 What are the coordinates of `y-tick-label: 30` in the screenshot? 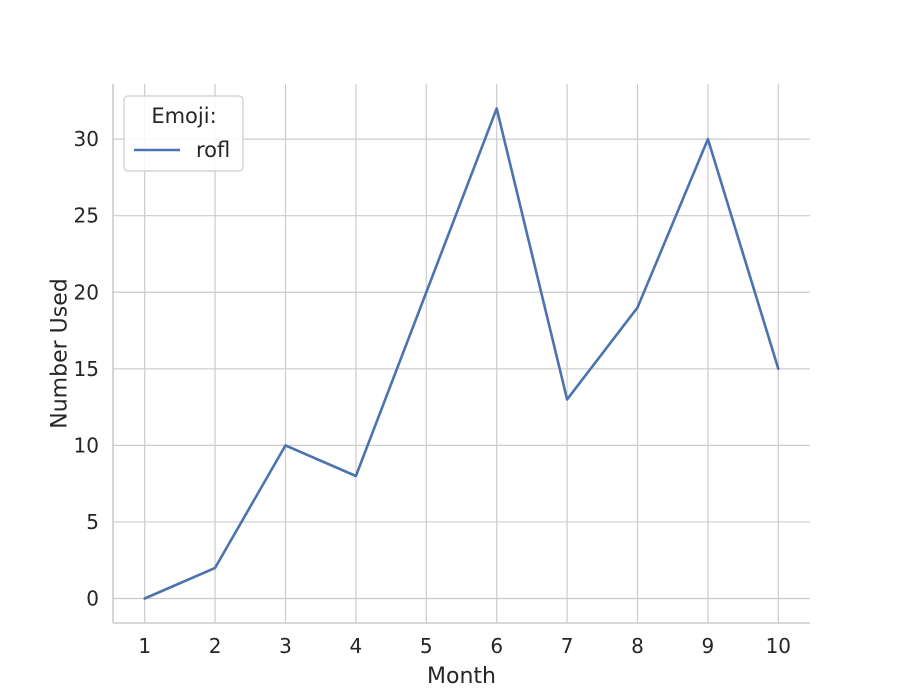 It's located at (86, 139).